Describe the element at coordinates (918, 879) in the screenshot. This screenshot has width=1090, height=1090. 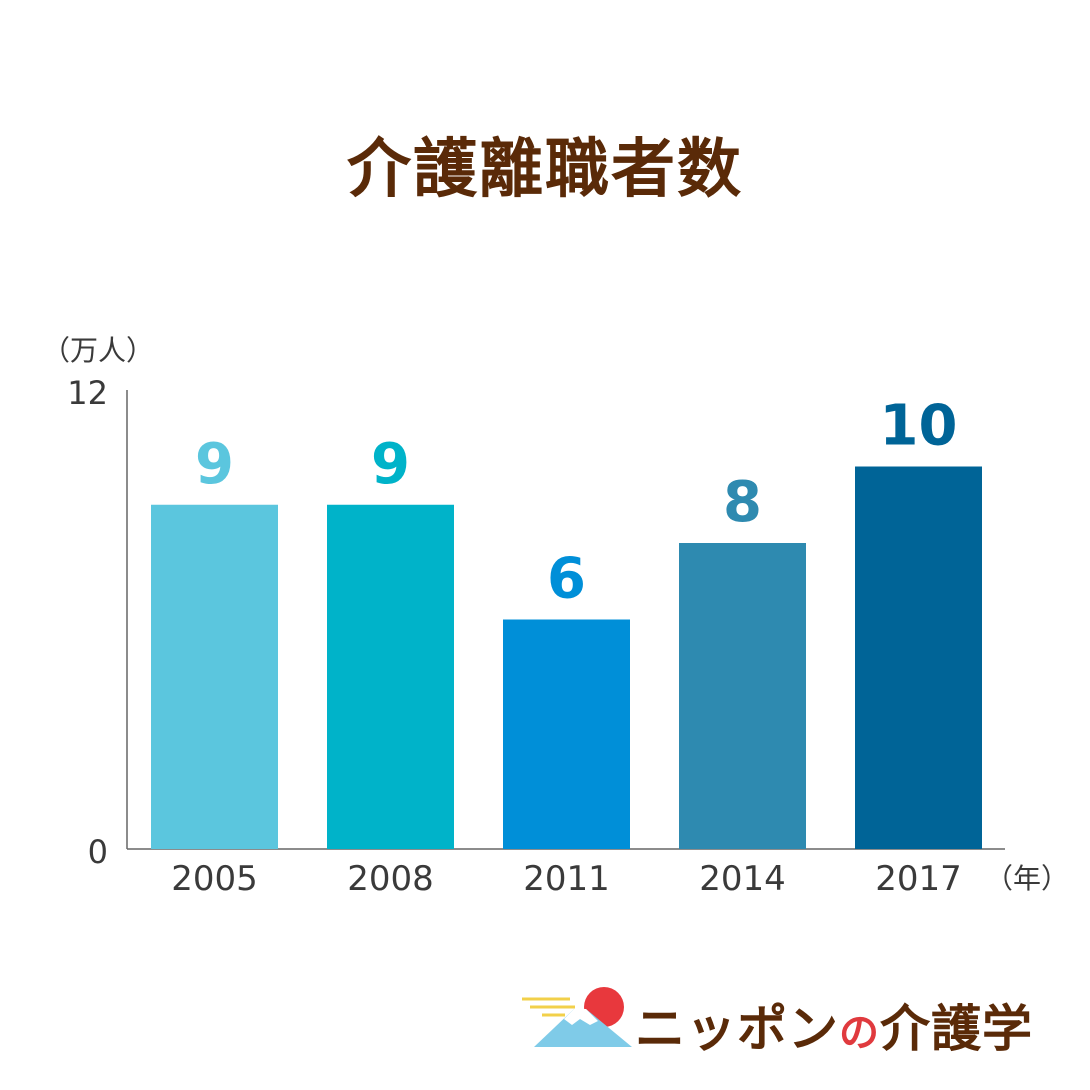
I see `x-tick-label: 2017` at that location.